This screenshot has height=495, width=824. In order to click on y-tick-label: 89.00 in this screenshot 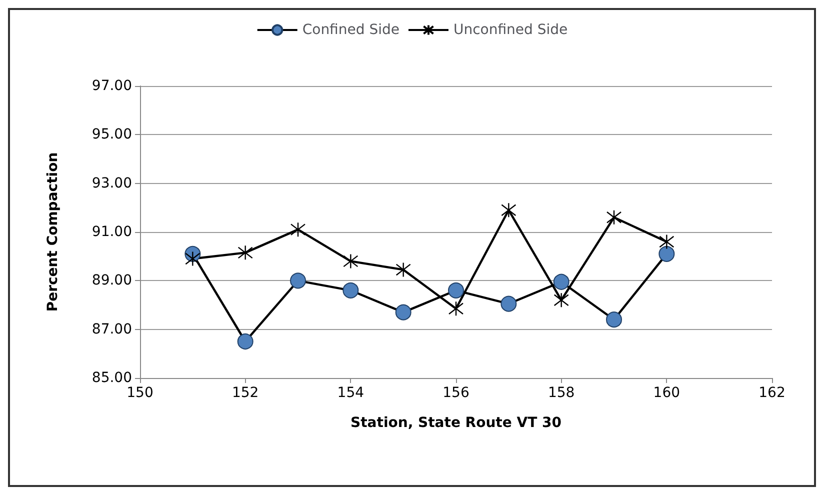, I will do `click(112, 280)`.